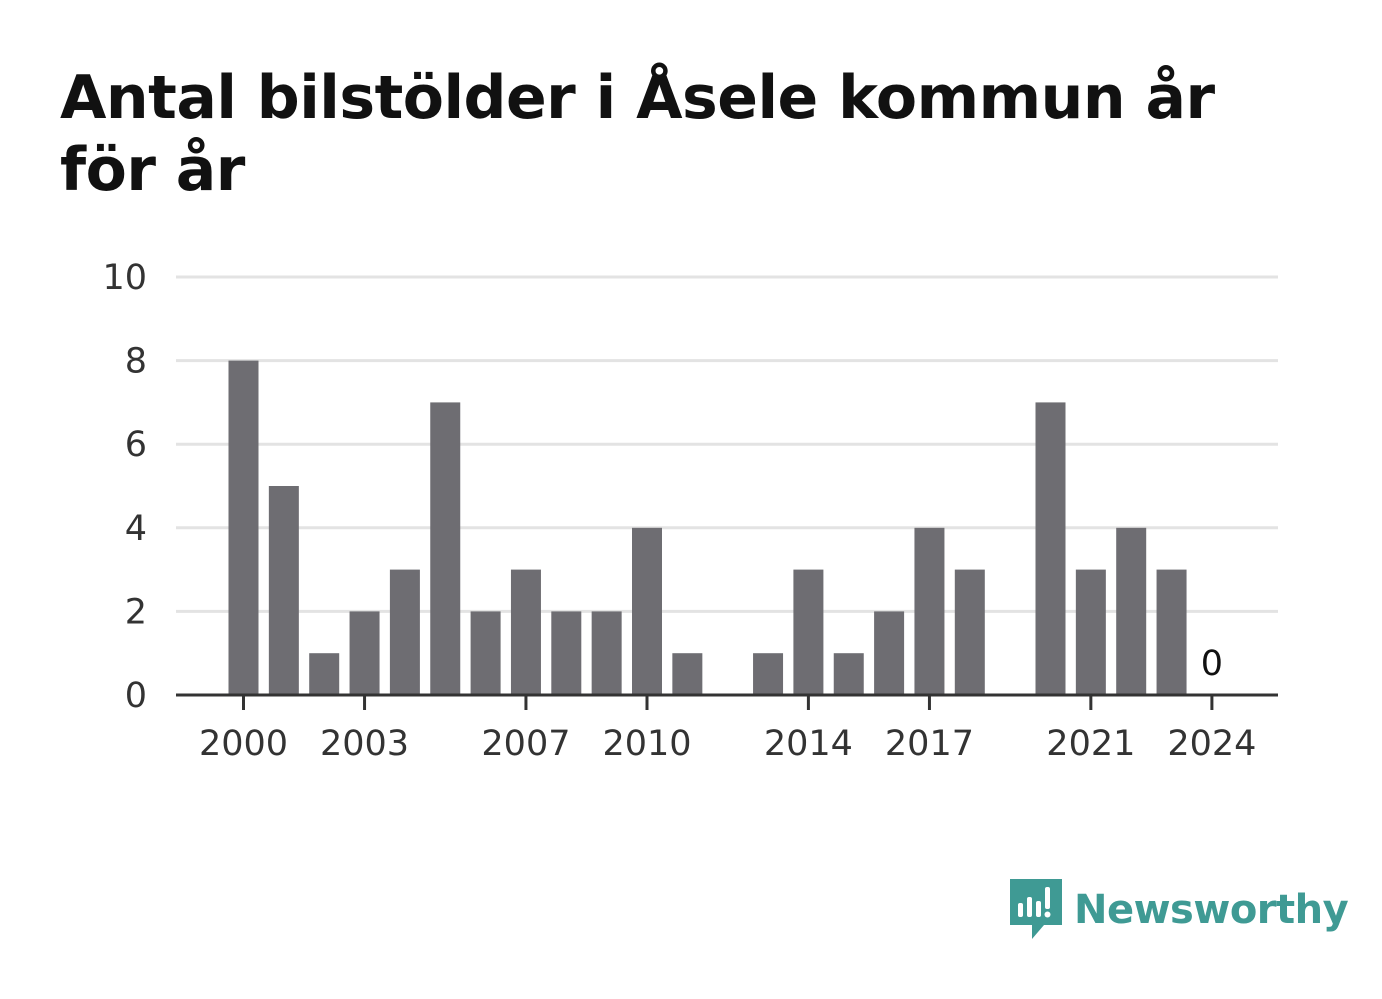  What do you see at coordinates (647, 611) in the screenshot?
I see `bar-2010` at bounding box center [647, 611].